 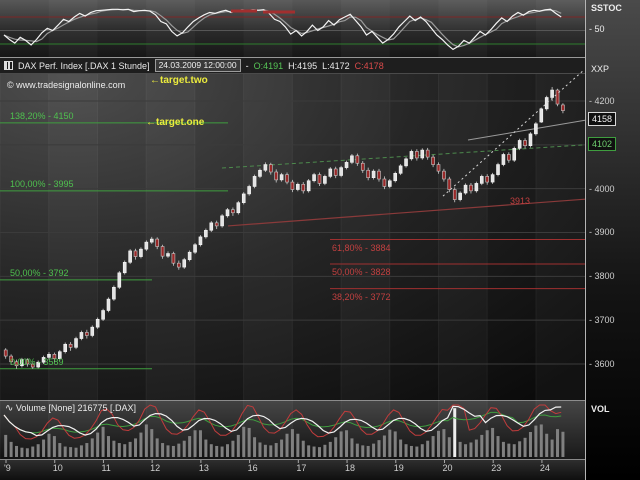 I want to click on stochastic-axis-title: SSTOC, so click(x=606, y=8).